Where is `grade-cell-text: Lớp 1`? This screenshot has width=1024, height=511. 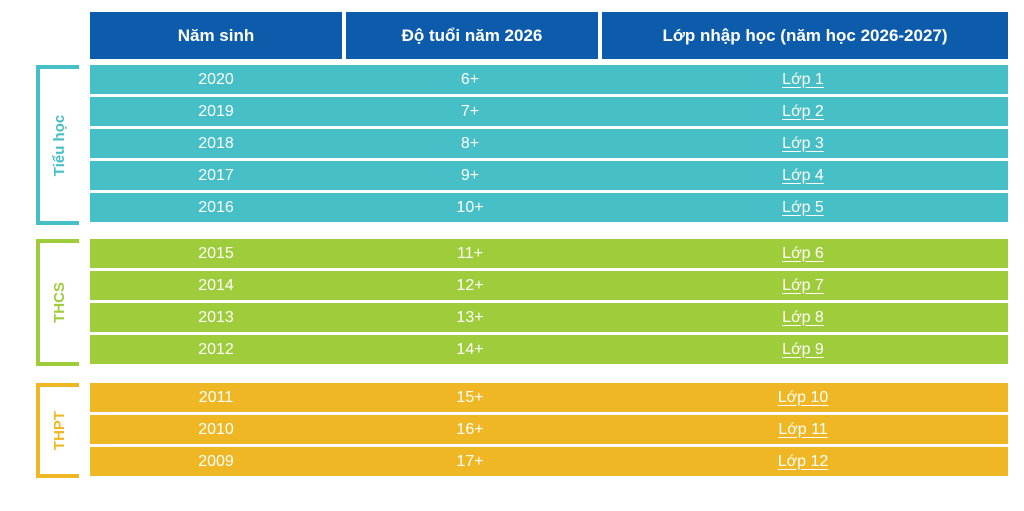
grade-cell-text: Lớp 1 is located at coordinates (803, 79).